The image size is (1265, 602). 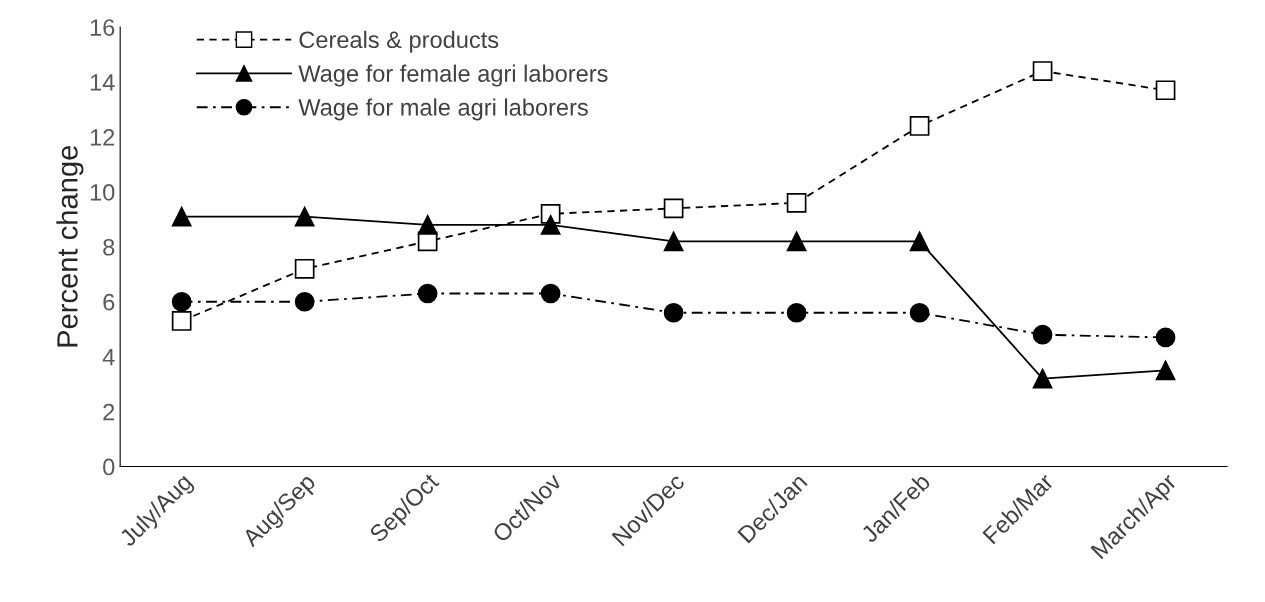 I want to click on y-tick-label: 16, so click(x=102, y=27).